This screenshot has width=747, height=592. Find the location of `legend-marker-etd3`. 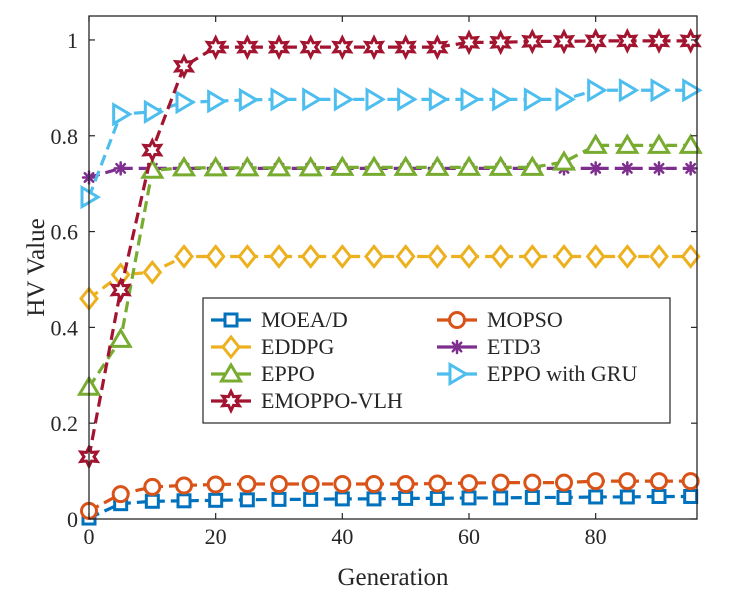

legend-marker-etd3 is located at coordinates (457, 347).